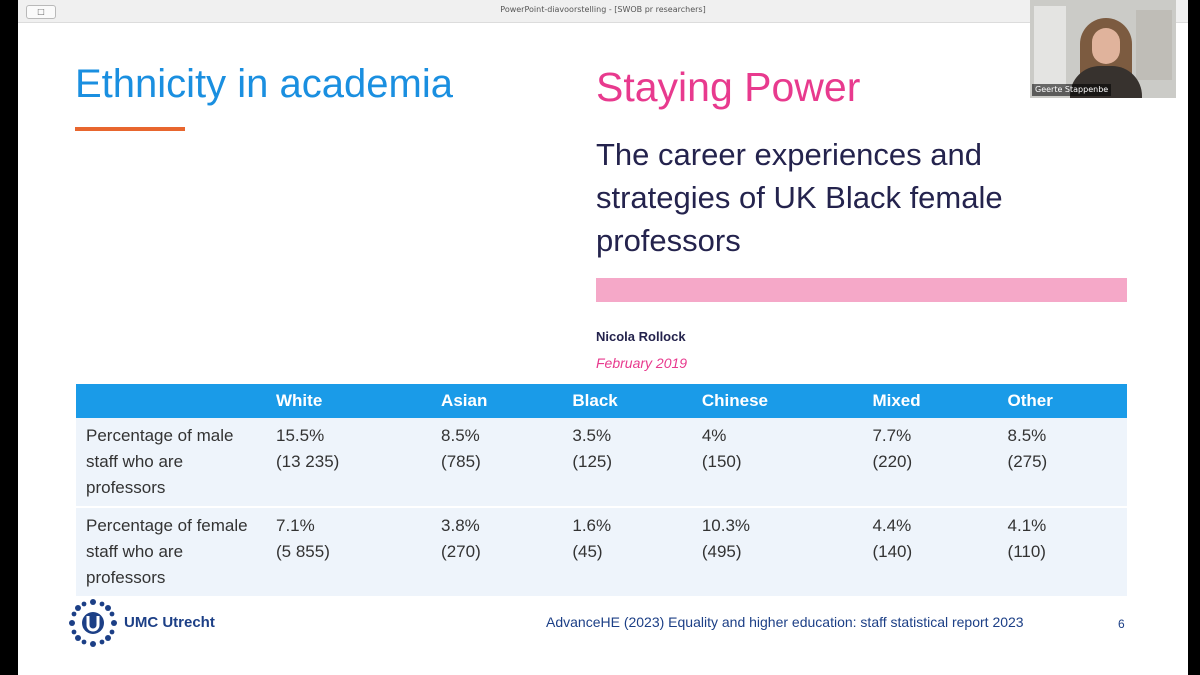 The height and width of the screenshot is (675, 1200). What do you see at coordinates (300, 435) in the screenshot?
I see `cell-percentage: 15.5%` at bounding box center [300, 435].